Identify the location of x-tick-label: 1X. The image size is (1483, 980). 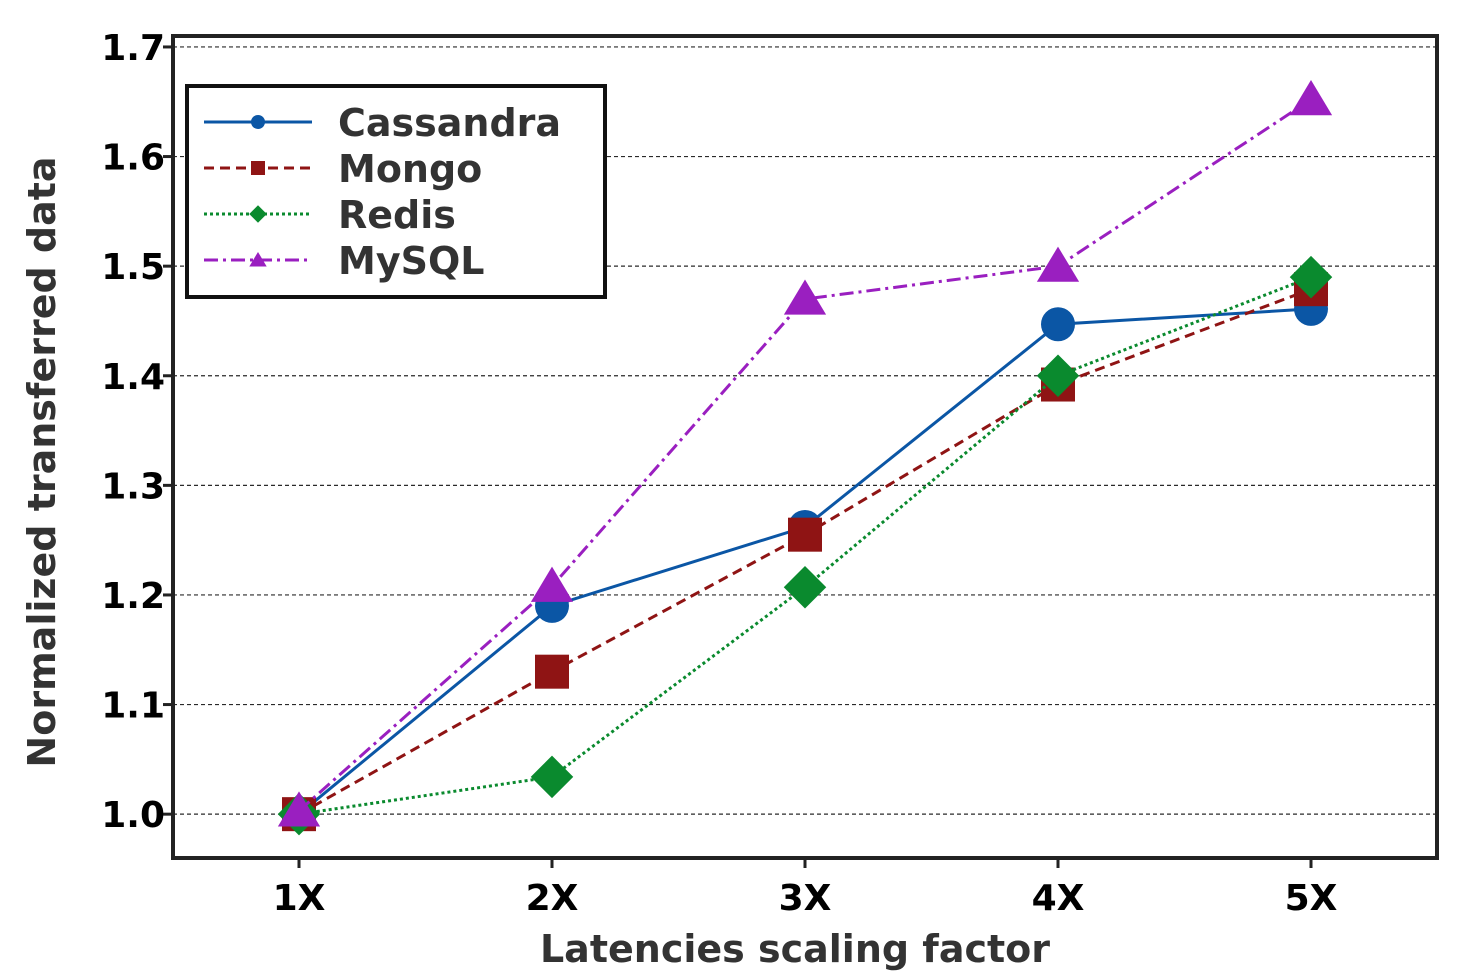
(299, 898).